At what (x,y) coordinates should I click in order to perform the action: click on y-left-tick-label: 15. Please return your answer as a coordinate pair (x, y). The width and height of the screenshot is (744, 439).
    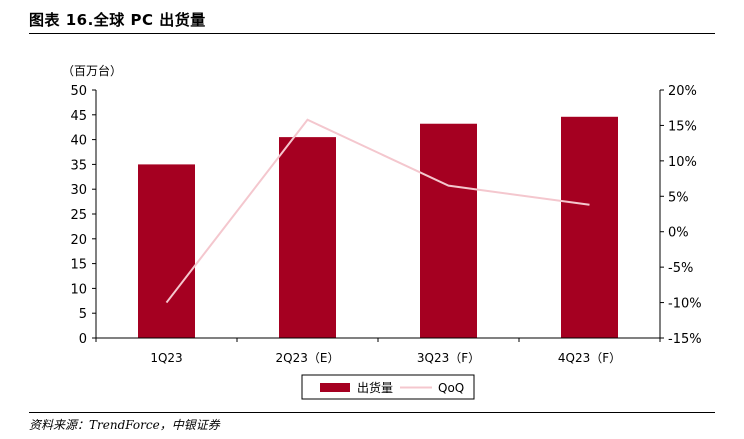
    Looking at the image, I should click on (78, 265).